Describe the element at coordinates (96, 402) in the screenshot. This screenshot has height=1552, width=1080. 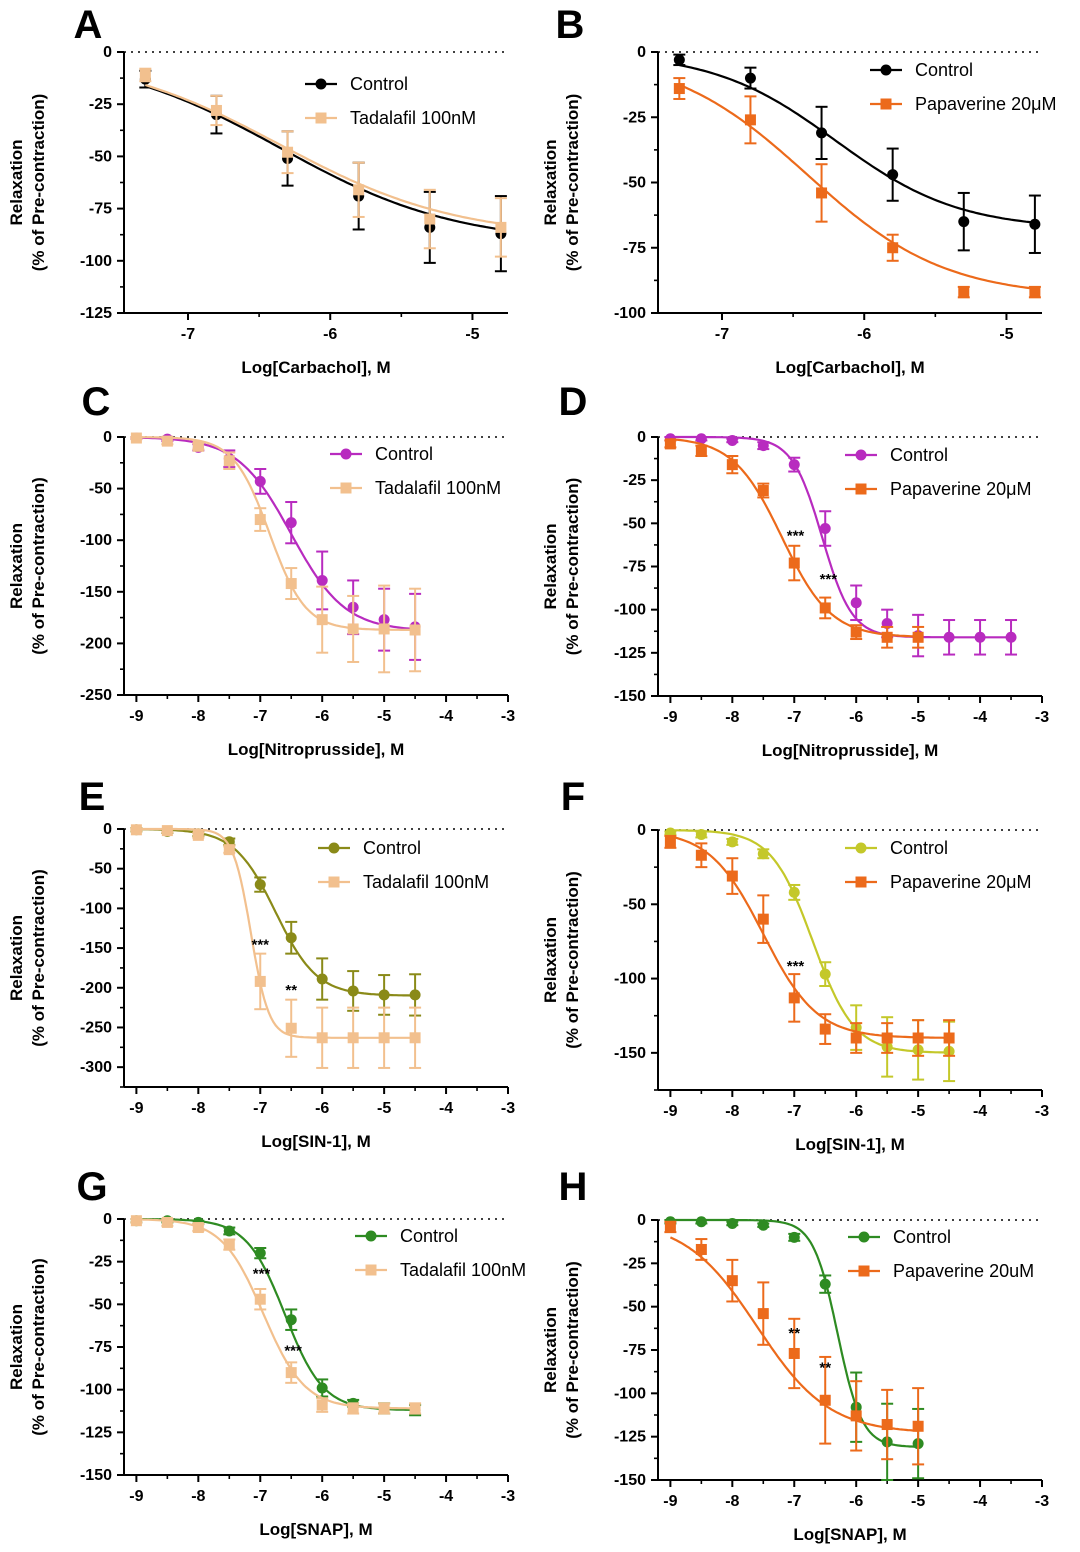
I see `panel-letter: C` at that location.